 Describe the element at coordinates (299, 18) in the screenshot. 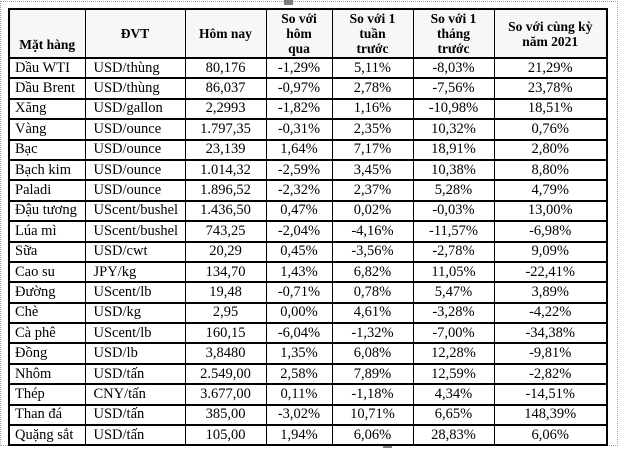

I see `column-header-label: So với` at that location.